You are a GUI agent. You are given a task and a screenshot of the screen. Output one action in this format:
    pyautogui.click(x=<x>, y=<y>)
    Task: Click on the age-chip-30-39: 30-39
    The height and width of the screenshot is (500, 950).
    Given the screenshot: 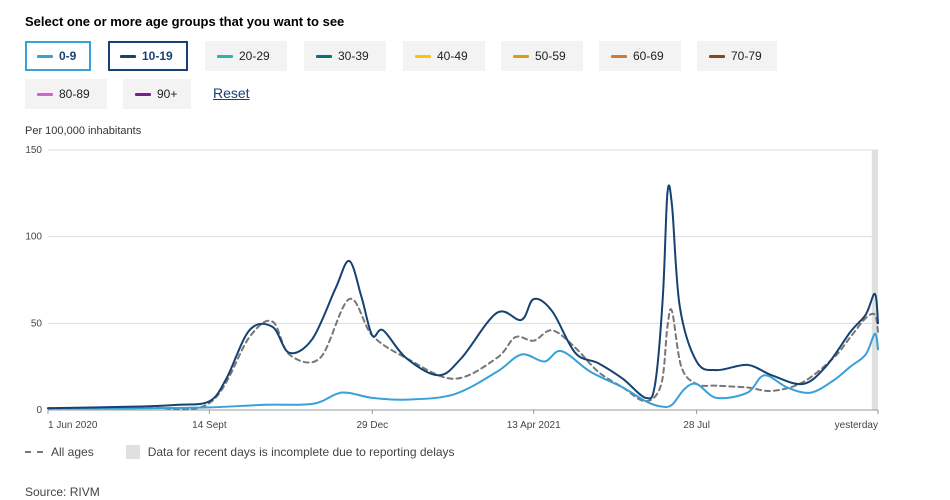 What is the action you would take?
    pyautogui.click(x=345, y=56)
    